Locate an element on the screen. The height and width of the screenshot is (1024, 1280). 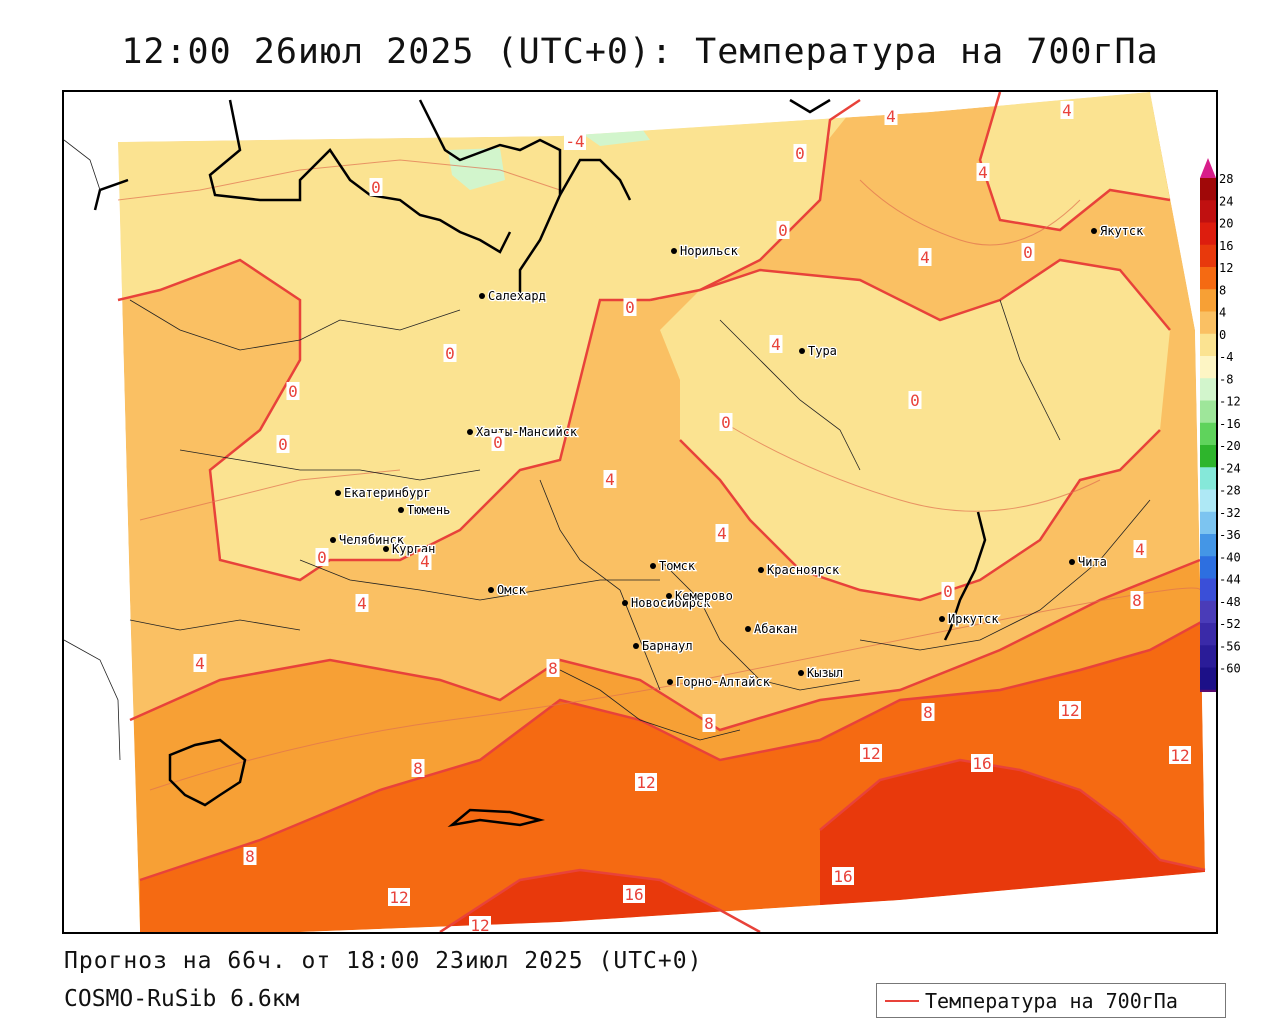
colorbar-tick: -44 is located at coordinates (1230, 580).